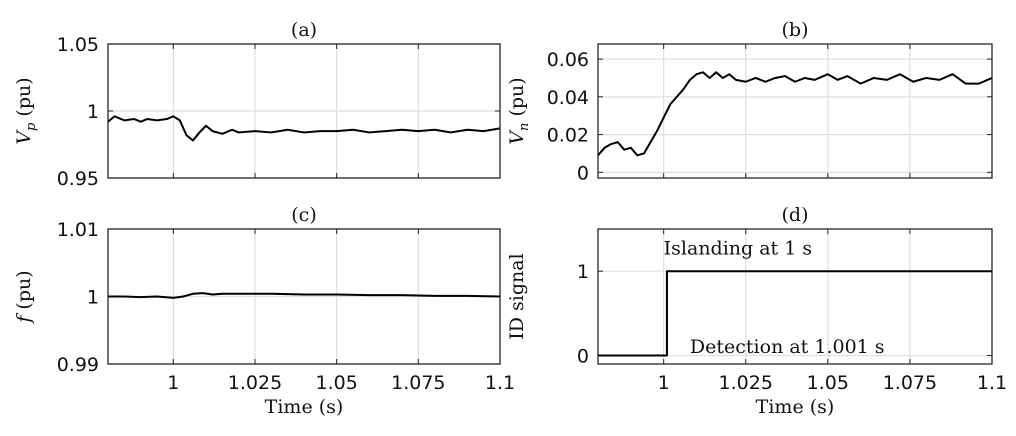 This screenshot has width=1016, height=436. Describe the element at coordinates (568, 136) in the screenshot. I see `panel-b-ytick-label-1: 0.02` at that location.